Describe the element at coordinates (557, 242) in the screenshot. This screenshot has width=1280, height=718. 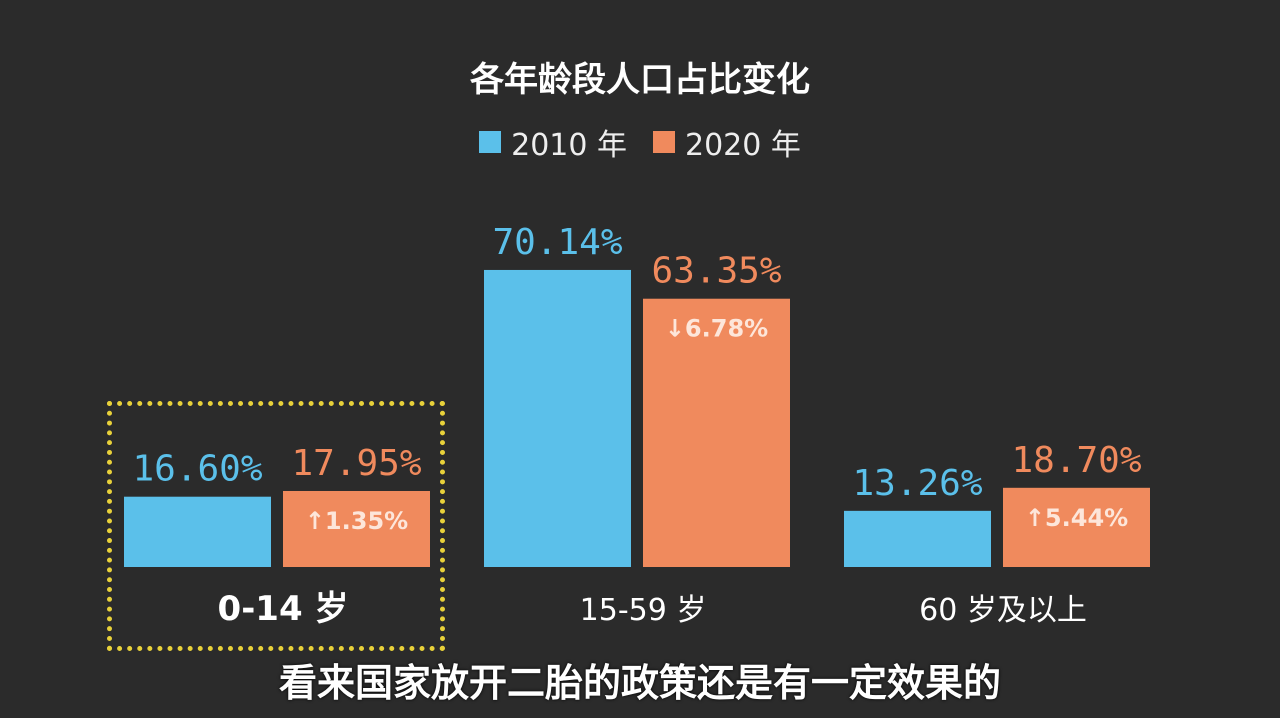
I see `data-label: 70.14%` at that location.